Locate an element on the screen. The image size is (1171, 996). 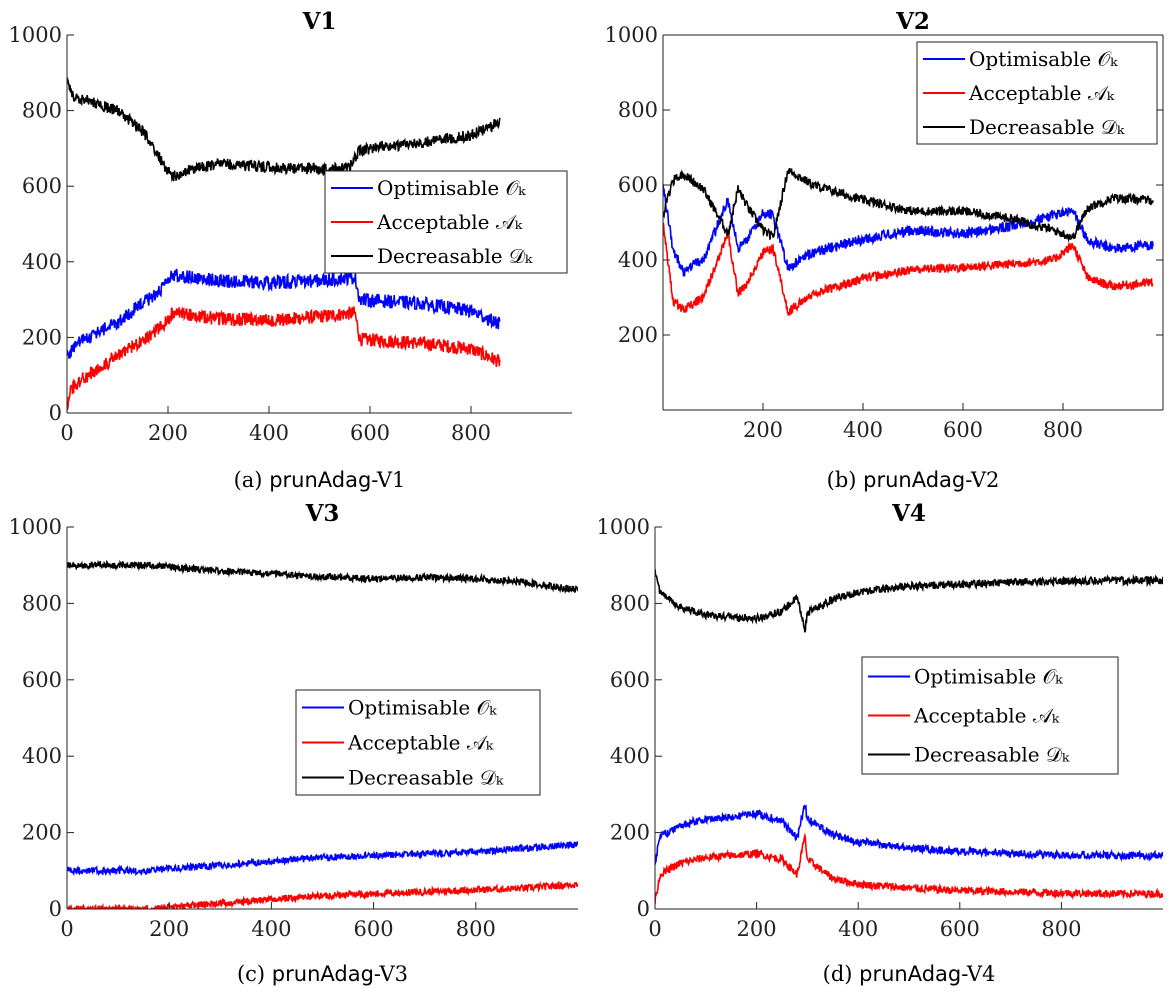
caption-prefix: (d) is located at coordinates (841, 974).